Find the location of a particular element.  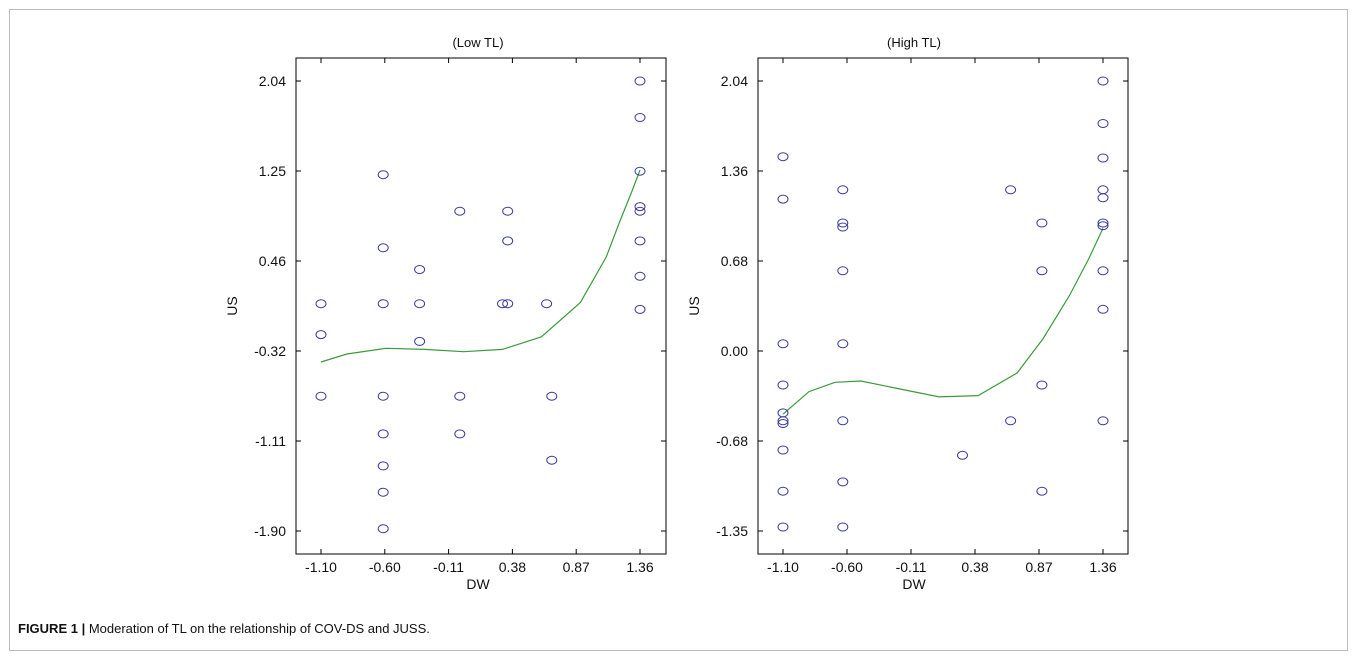

y-tick-label: 0.00 is located at coordinates (734, 351).